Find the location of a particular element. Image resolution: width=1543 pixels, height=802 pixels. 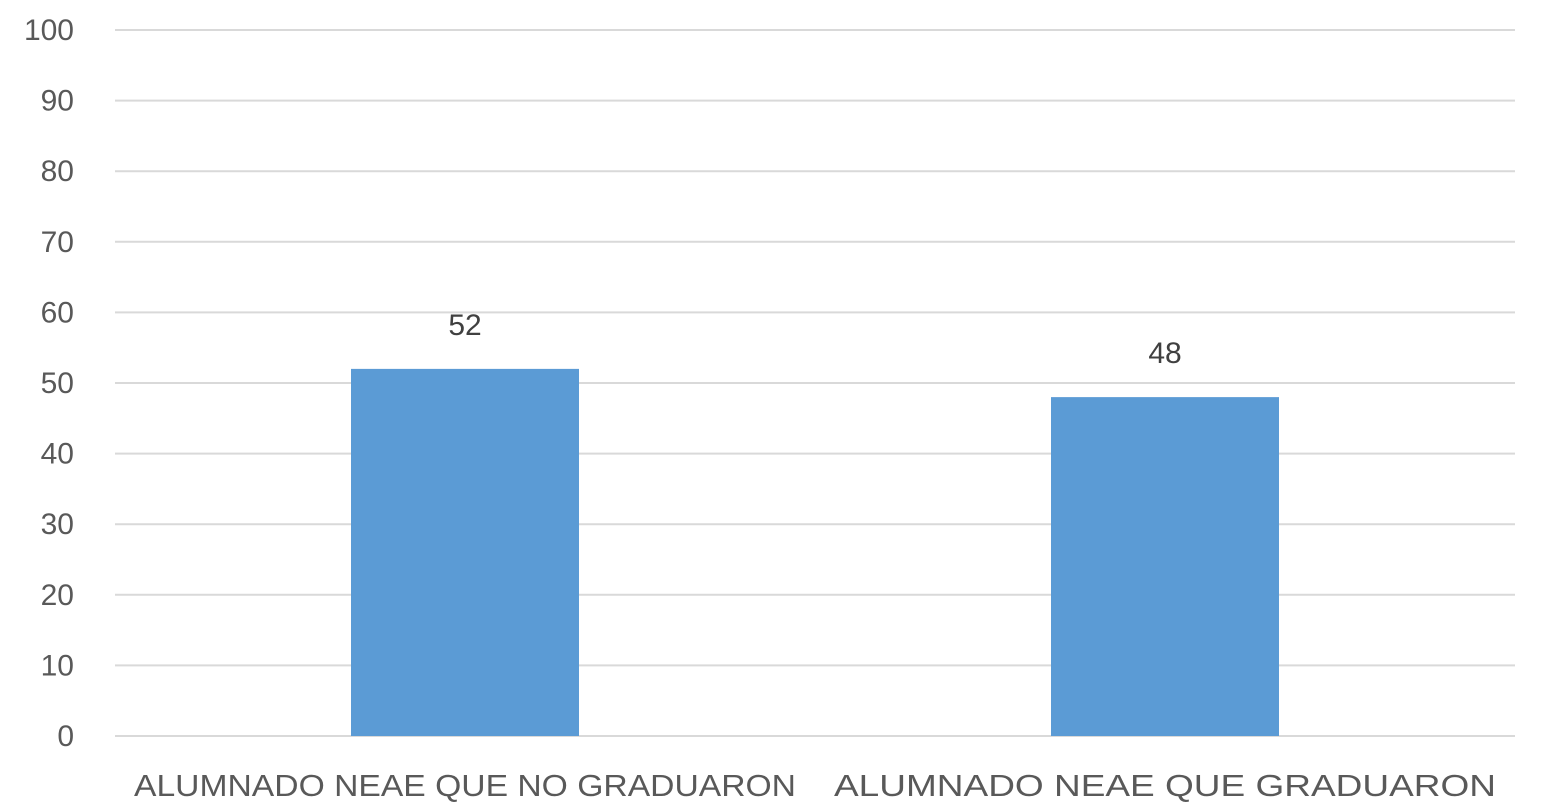

y-axis-ticks: 0 10 20 30 40 50 60 70 80 90 100 is located at coordinates (49, 383).